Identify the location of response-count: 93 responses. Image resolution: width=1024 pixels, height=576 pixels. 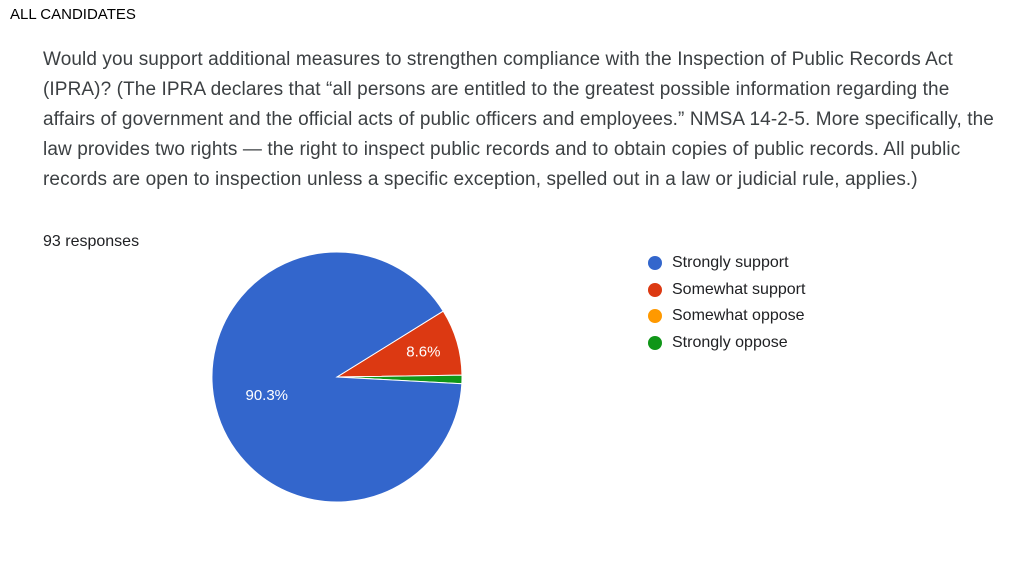
(91, 241).